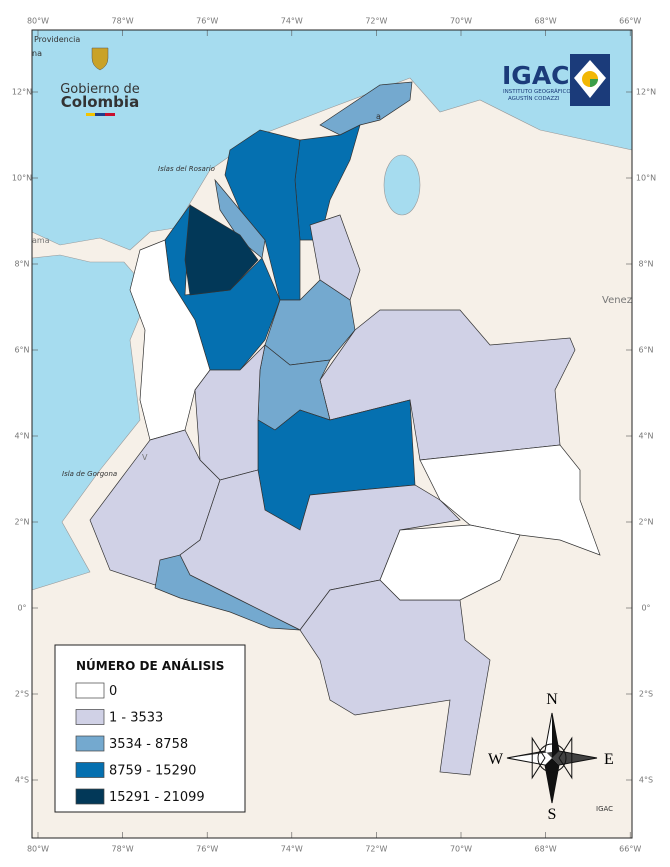 The width and height of the screenshot is (670, 867). What do you see at coordinates (536, 75) in the screenshot?
I see `igac-name: IGAC` at bounding box center [536, 75].